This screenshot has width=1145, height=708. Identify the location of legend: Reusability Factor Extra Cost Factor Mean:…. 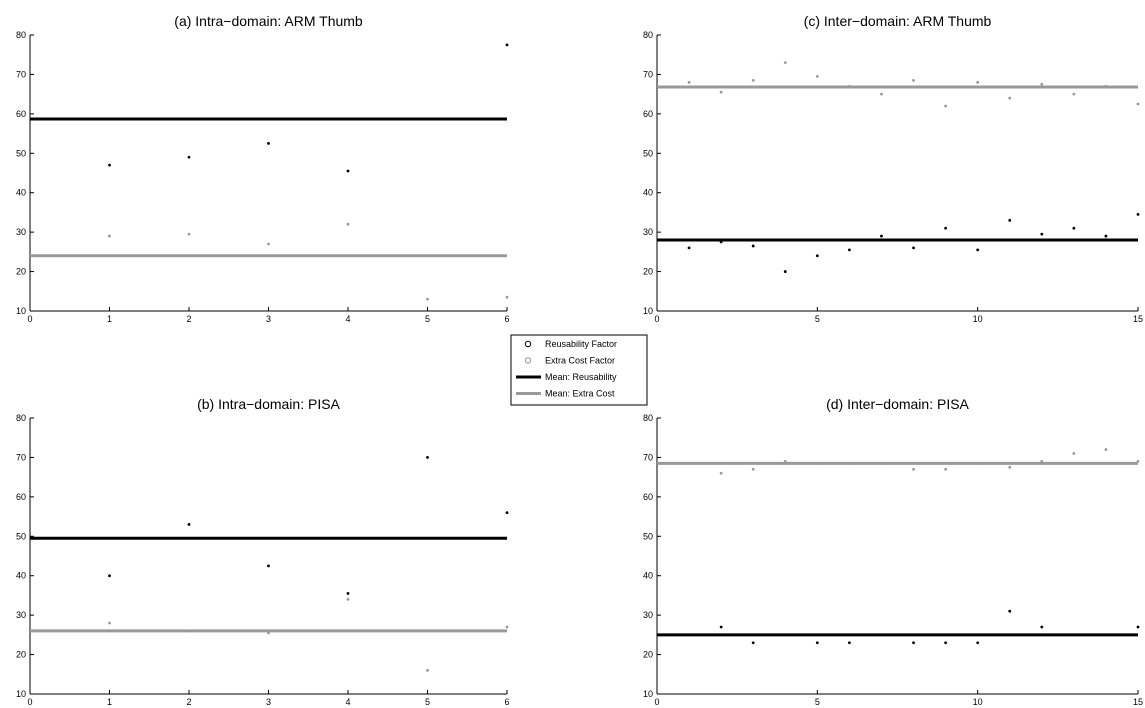
(579, 370).